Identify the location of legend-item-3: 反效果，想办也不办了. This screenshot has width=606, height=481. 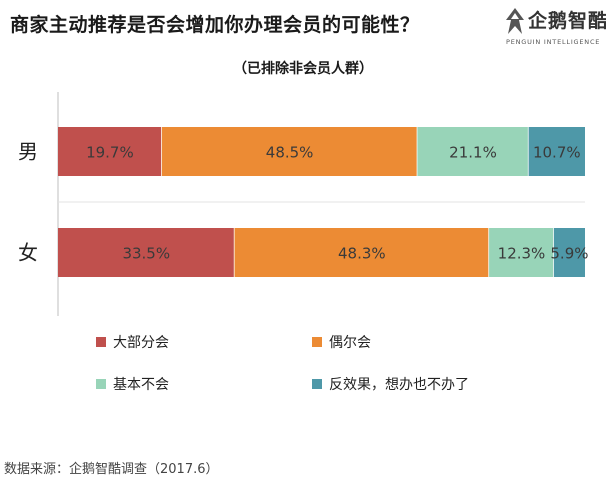
(390, 384).